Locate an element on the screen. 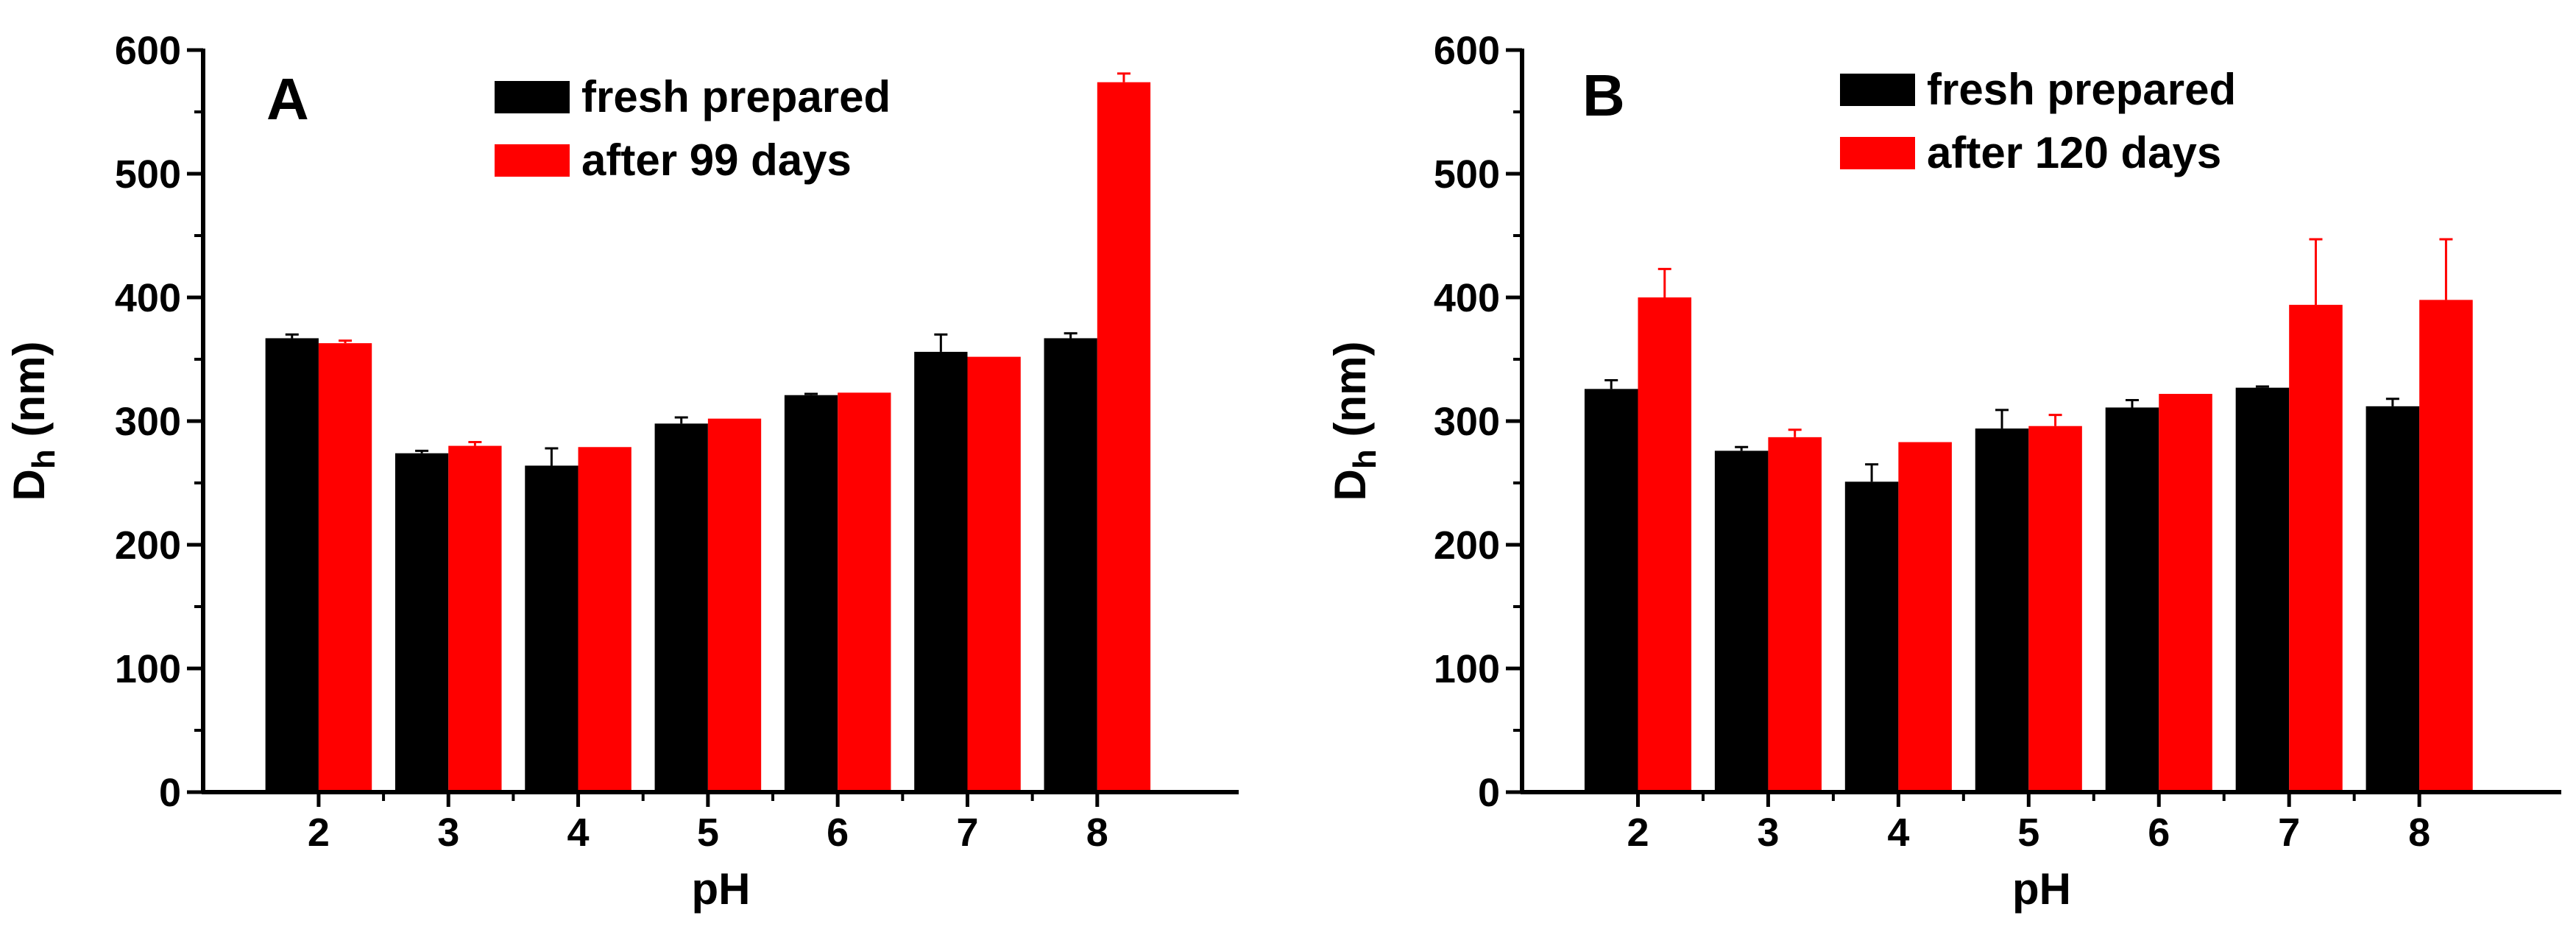 This screenshot has width=2576, height=946. legend: fresh prepared after 99 days is located at coordinates (693, 128).